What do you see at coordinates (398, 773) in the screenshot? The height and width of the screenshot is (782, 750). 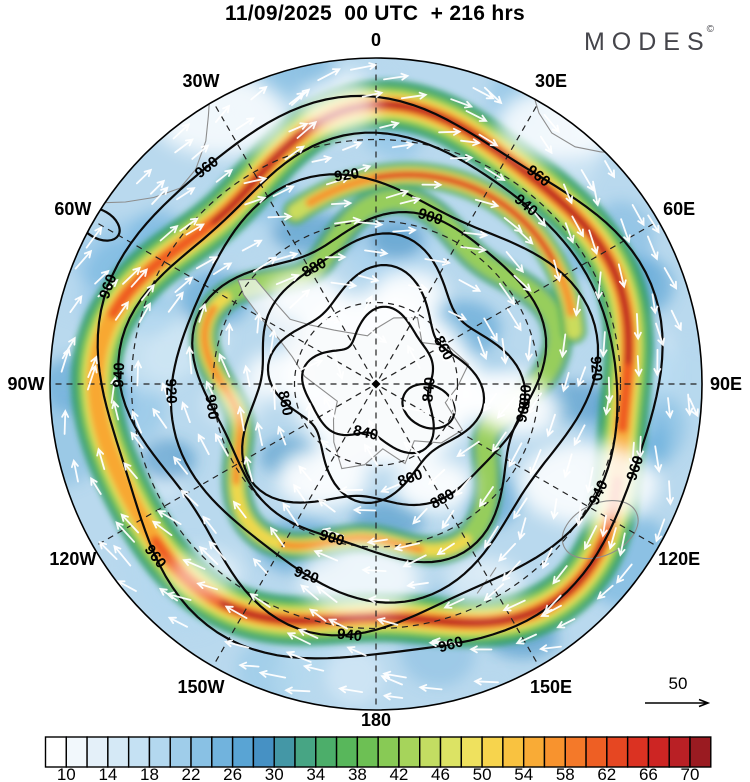 I see `colorbar-tick-label: 42` at bounding box center [398, 773].